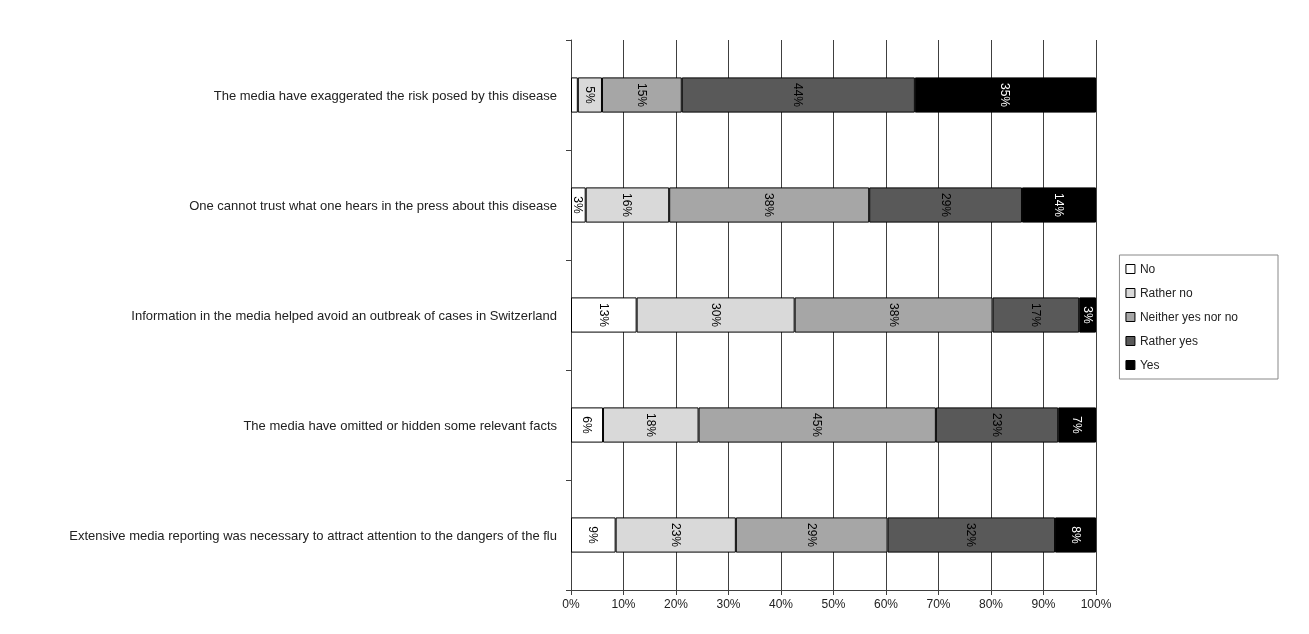  What do you see at coordinates (991, 604) in the screenshot?
I see `x-tick-label: 80%` at bounding box center [991, 604].